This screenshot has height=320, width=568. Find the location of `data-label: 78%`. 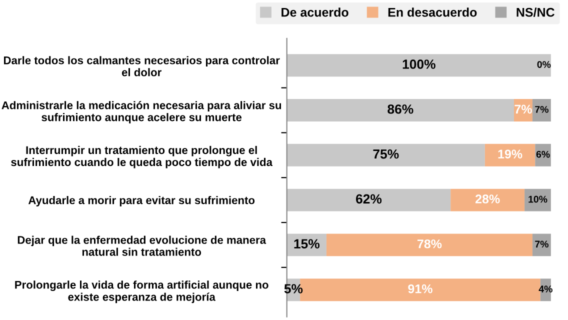

data-label: 78% is located at coordinates (429, 243).